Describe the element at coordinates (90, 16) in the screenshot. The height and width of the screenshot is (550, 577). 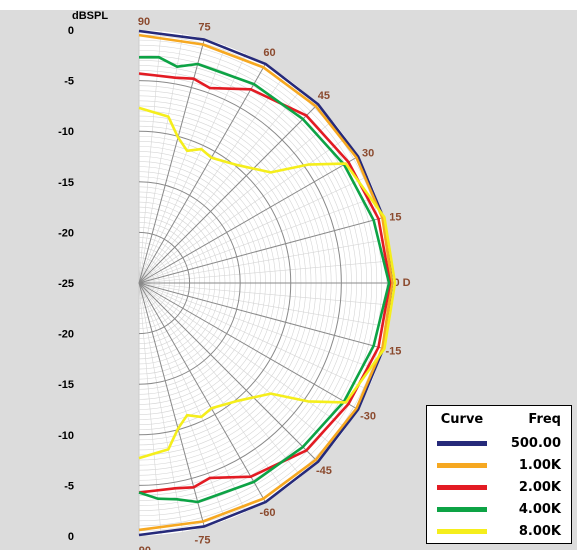
I see `y-axis-label: dBSPL` at that location.